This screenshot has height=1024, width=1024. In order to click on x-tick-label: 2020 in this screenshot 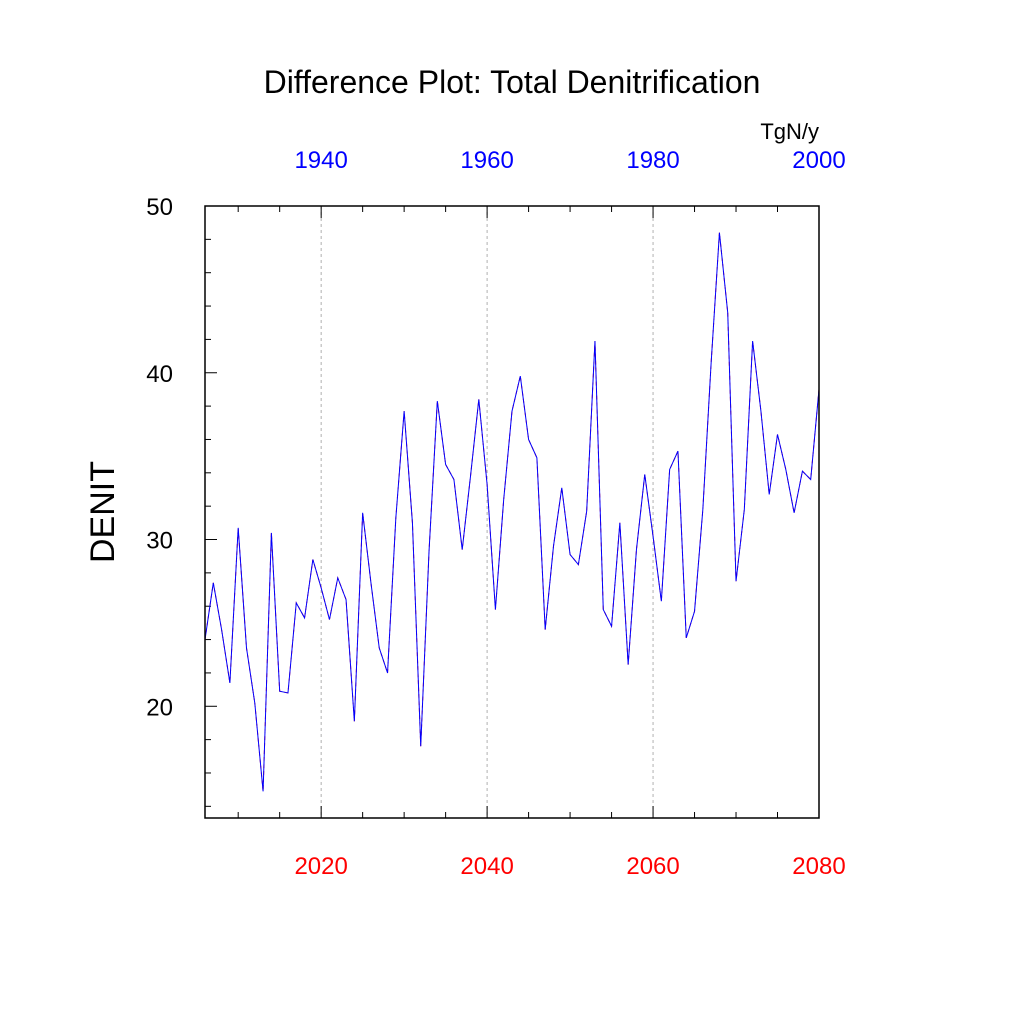, I will do `click(320, 866)`.